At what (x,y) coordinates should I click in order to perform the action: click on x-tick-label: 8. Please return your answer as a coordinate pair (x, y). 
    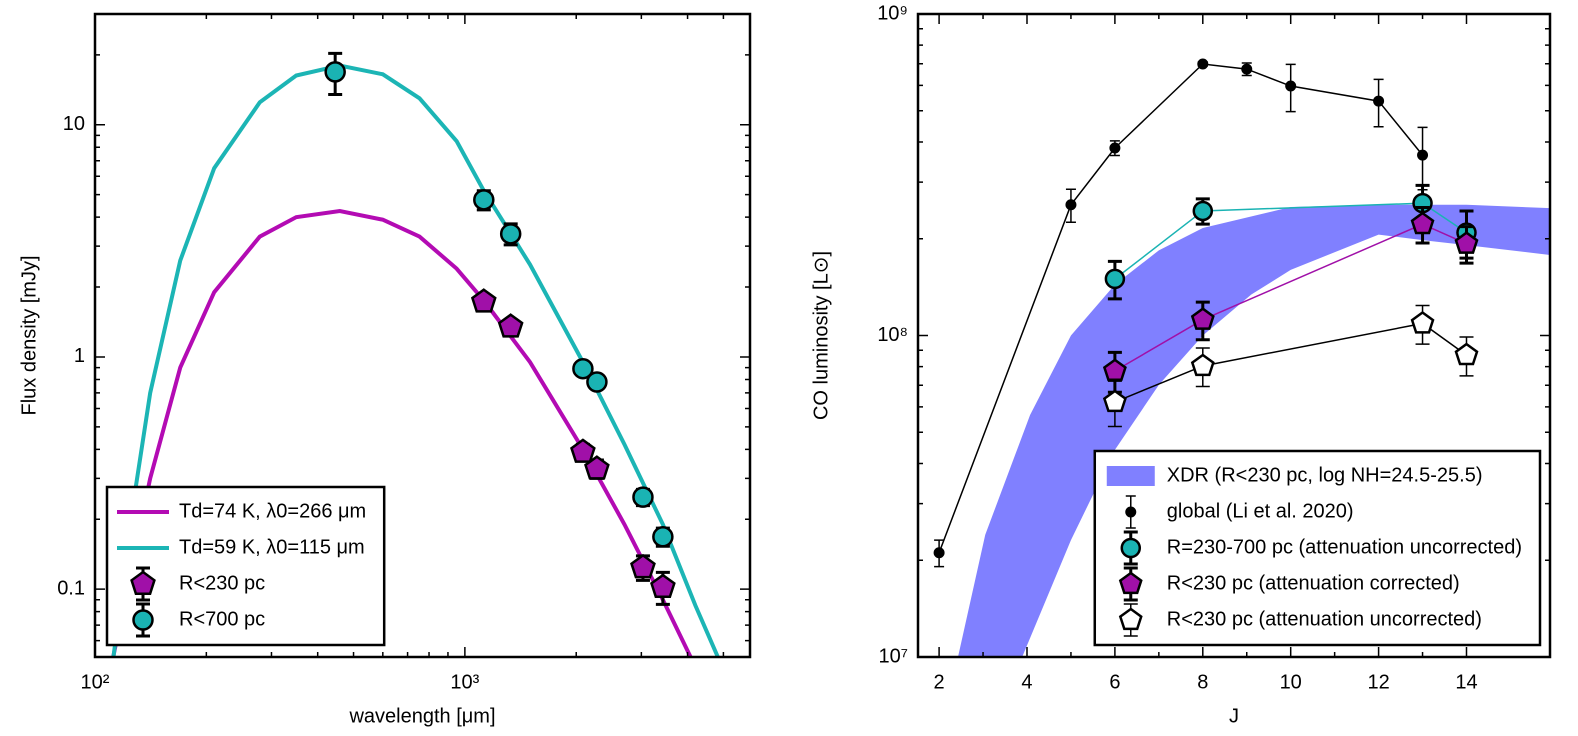
    Looking at the image, I should click on (1202, 682).